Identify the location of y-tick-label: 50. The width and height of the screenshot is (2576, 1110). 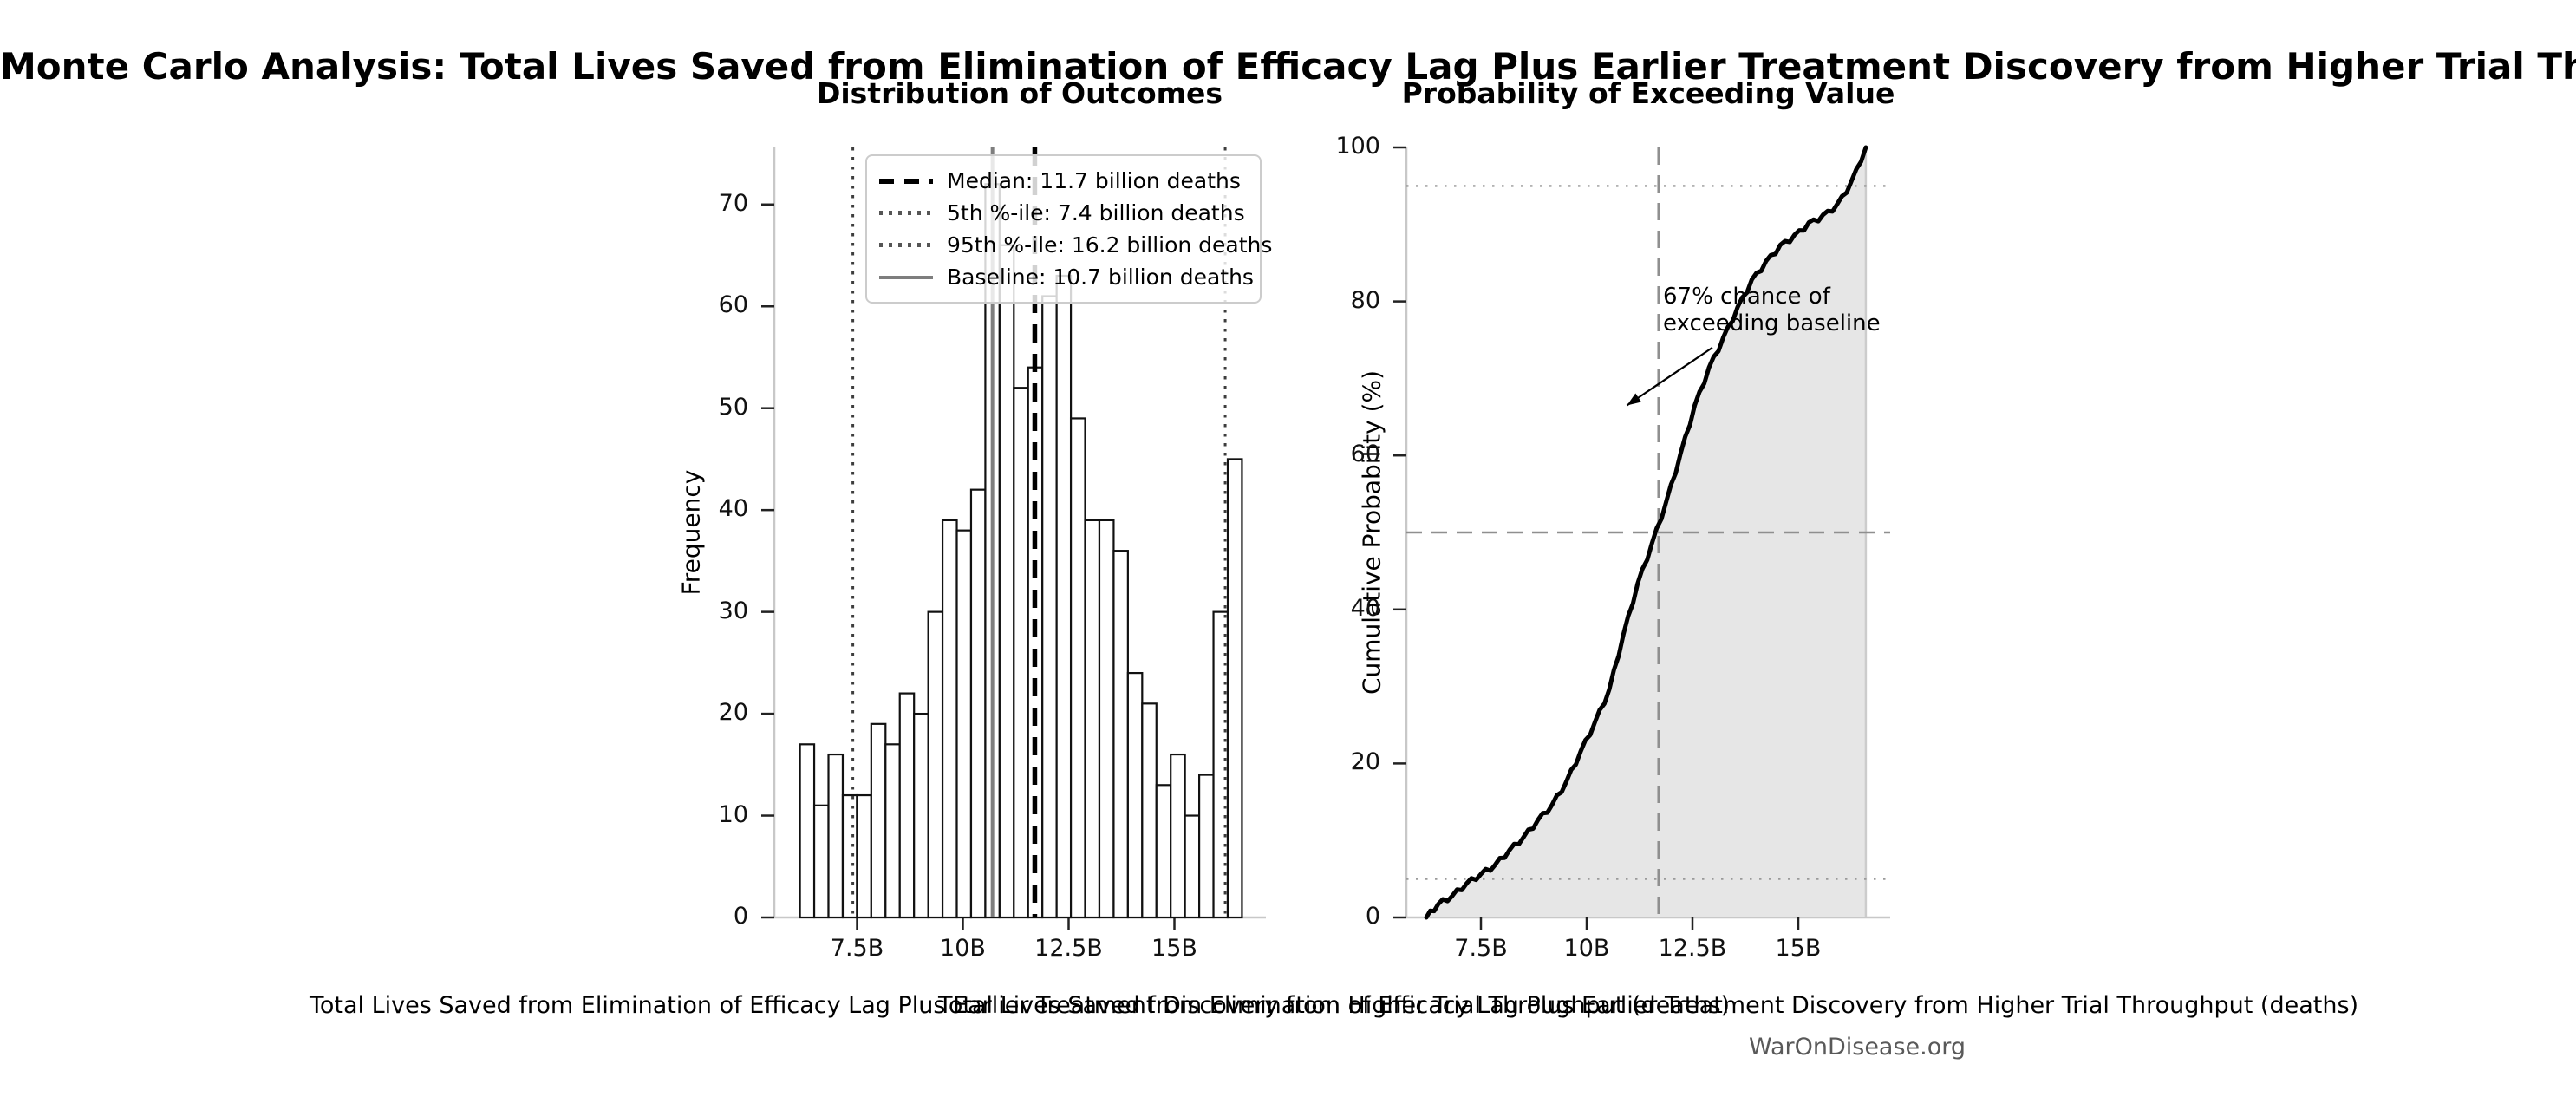
(733, 407).